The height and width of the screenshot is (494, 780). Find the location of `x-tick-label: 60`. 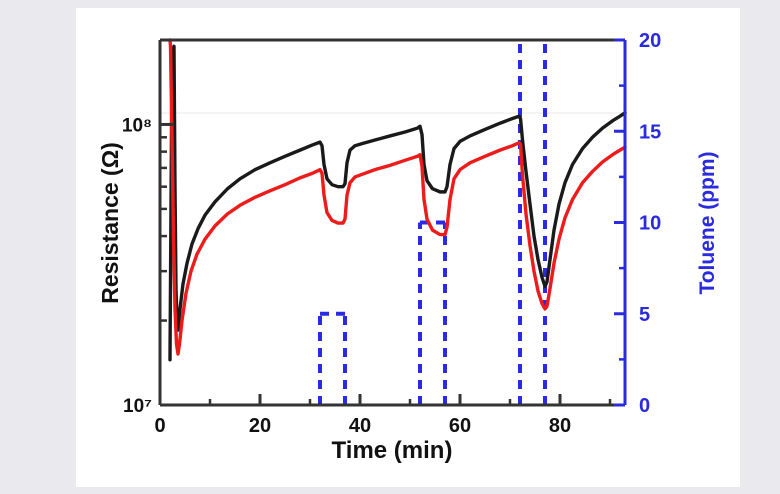

x-tick-label: 60 is located at coordinates (460, 426).